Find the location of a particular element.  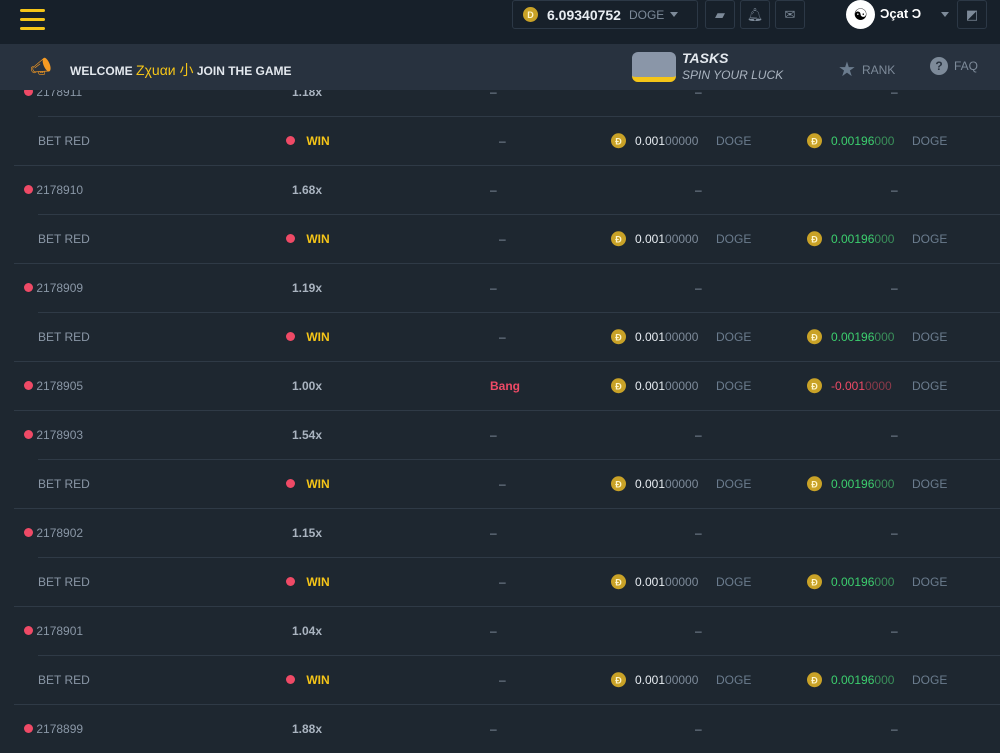

star-icon: ★ is located at coordinates (847, 70).